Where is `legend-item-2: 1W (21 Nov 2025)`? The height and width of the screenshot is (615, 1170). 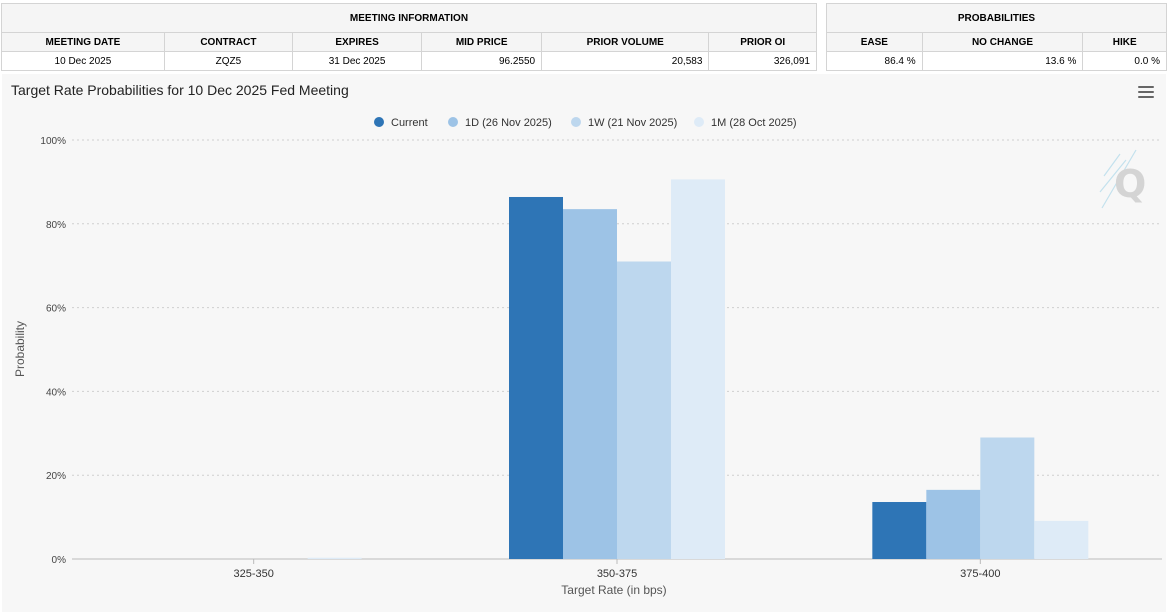 legend-item-2: 1W (21 Nov 2025) is located at coordinates (624, 123).